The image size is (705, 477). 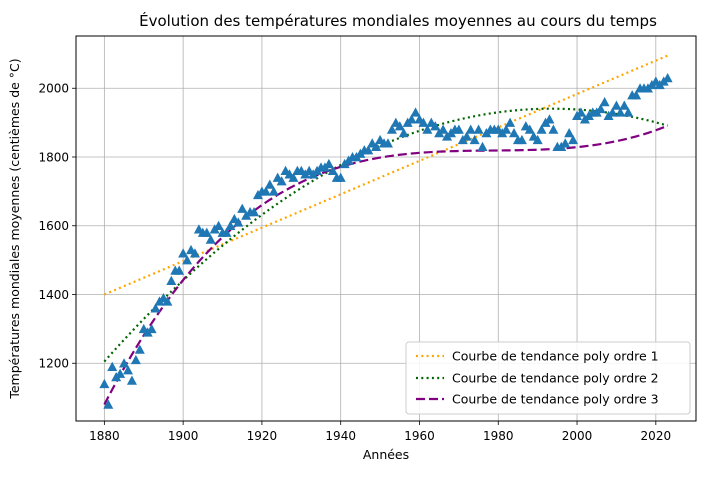 What do you see at coordinates (555, 356) in the screenshot?
I see `legend-label-trend-1: Courbe de tendance poly ordre 1` at bounding box center [555, 356].